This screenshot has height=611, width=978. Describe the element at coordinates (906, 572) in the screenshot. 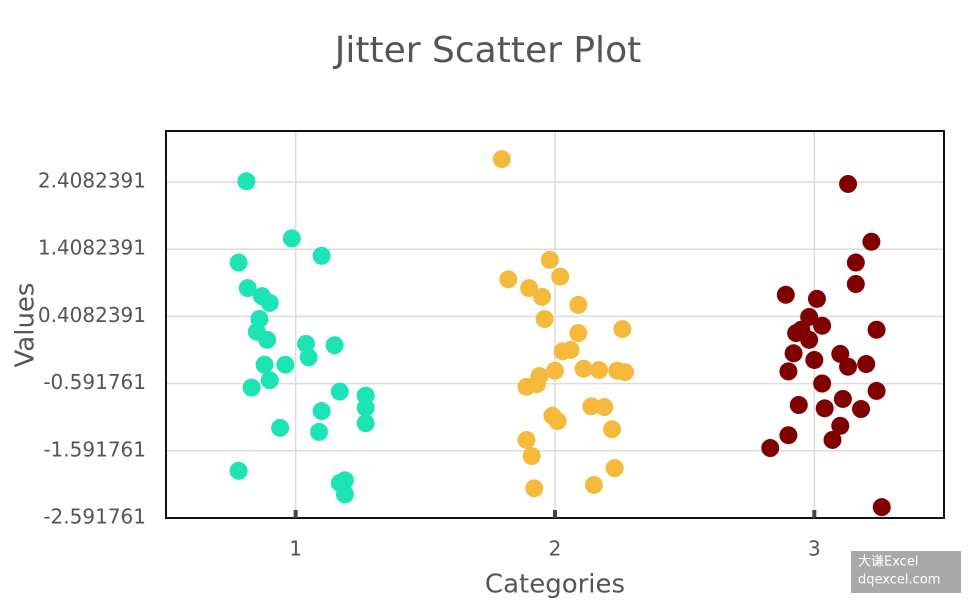

I see `watermark-box` at that location.